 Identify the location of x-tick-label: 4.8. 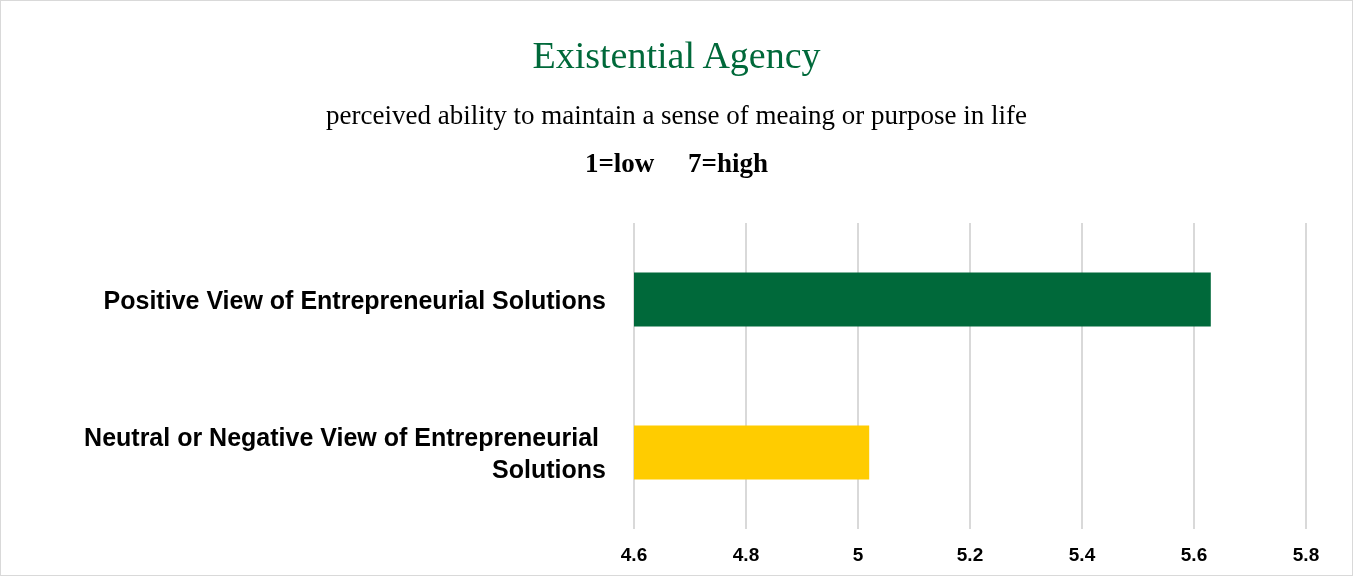
(746, 554).